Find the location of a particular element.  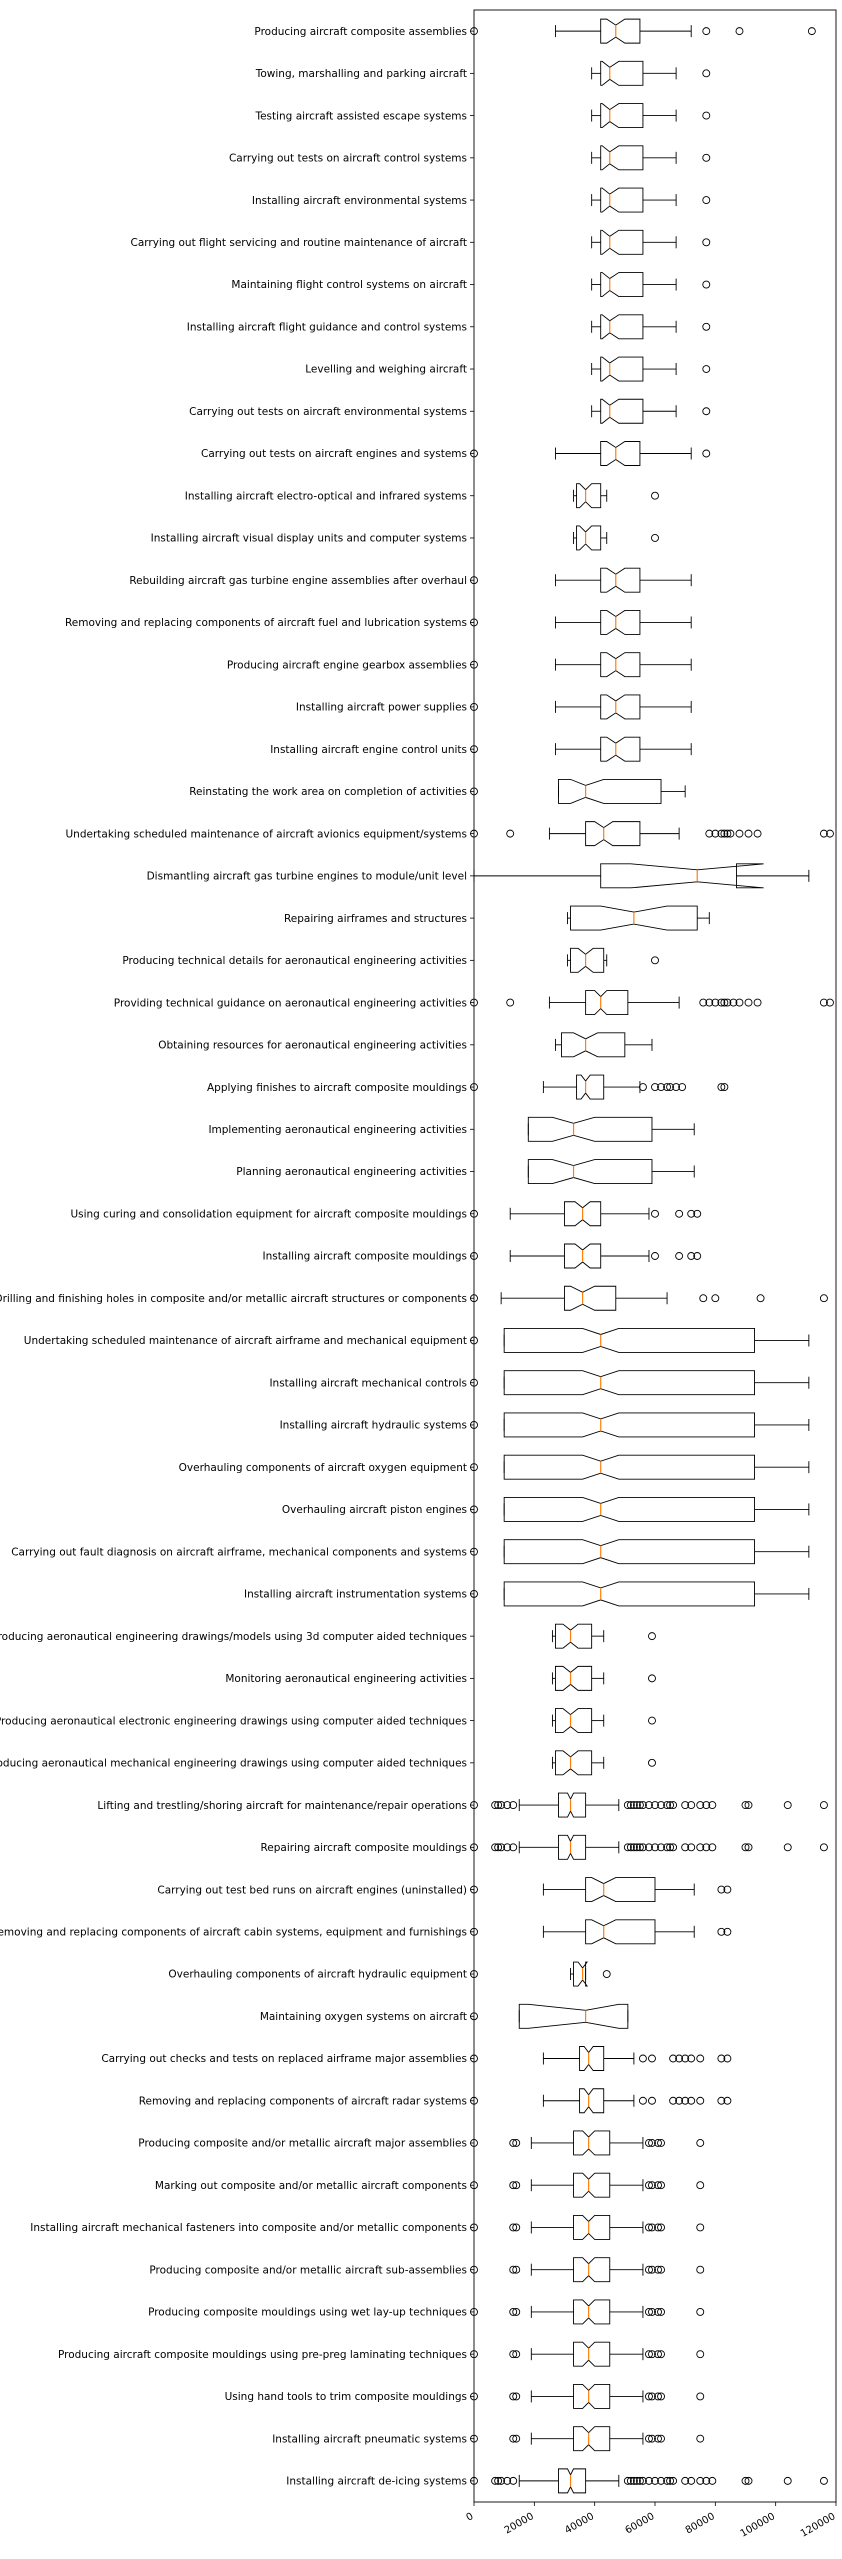

box-row: Towing, marshalling and parking aircraft is located at coordinates (483, 73).